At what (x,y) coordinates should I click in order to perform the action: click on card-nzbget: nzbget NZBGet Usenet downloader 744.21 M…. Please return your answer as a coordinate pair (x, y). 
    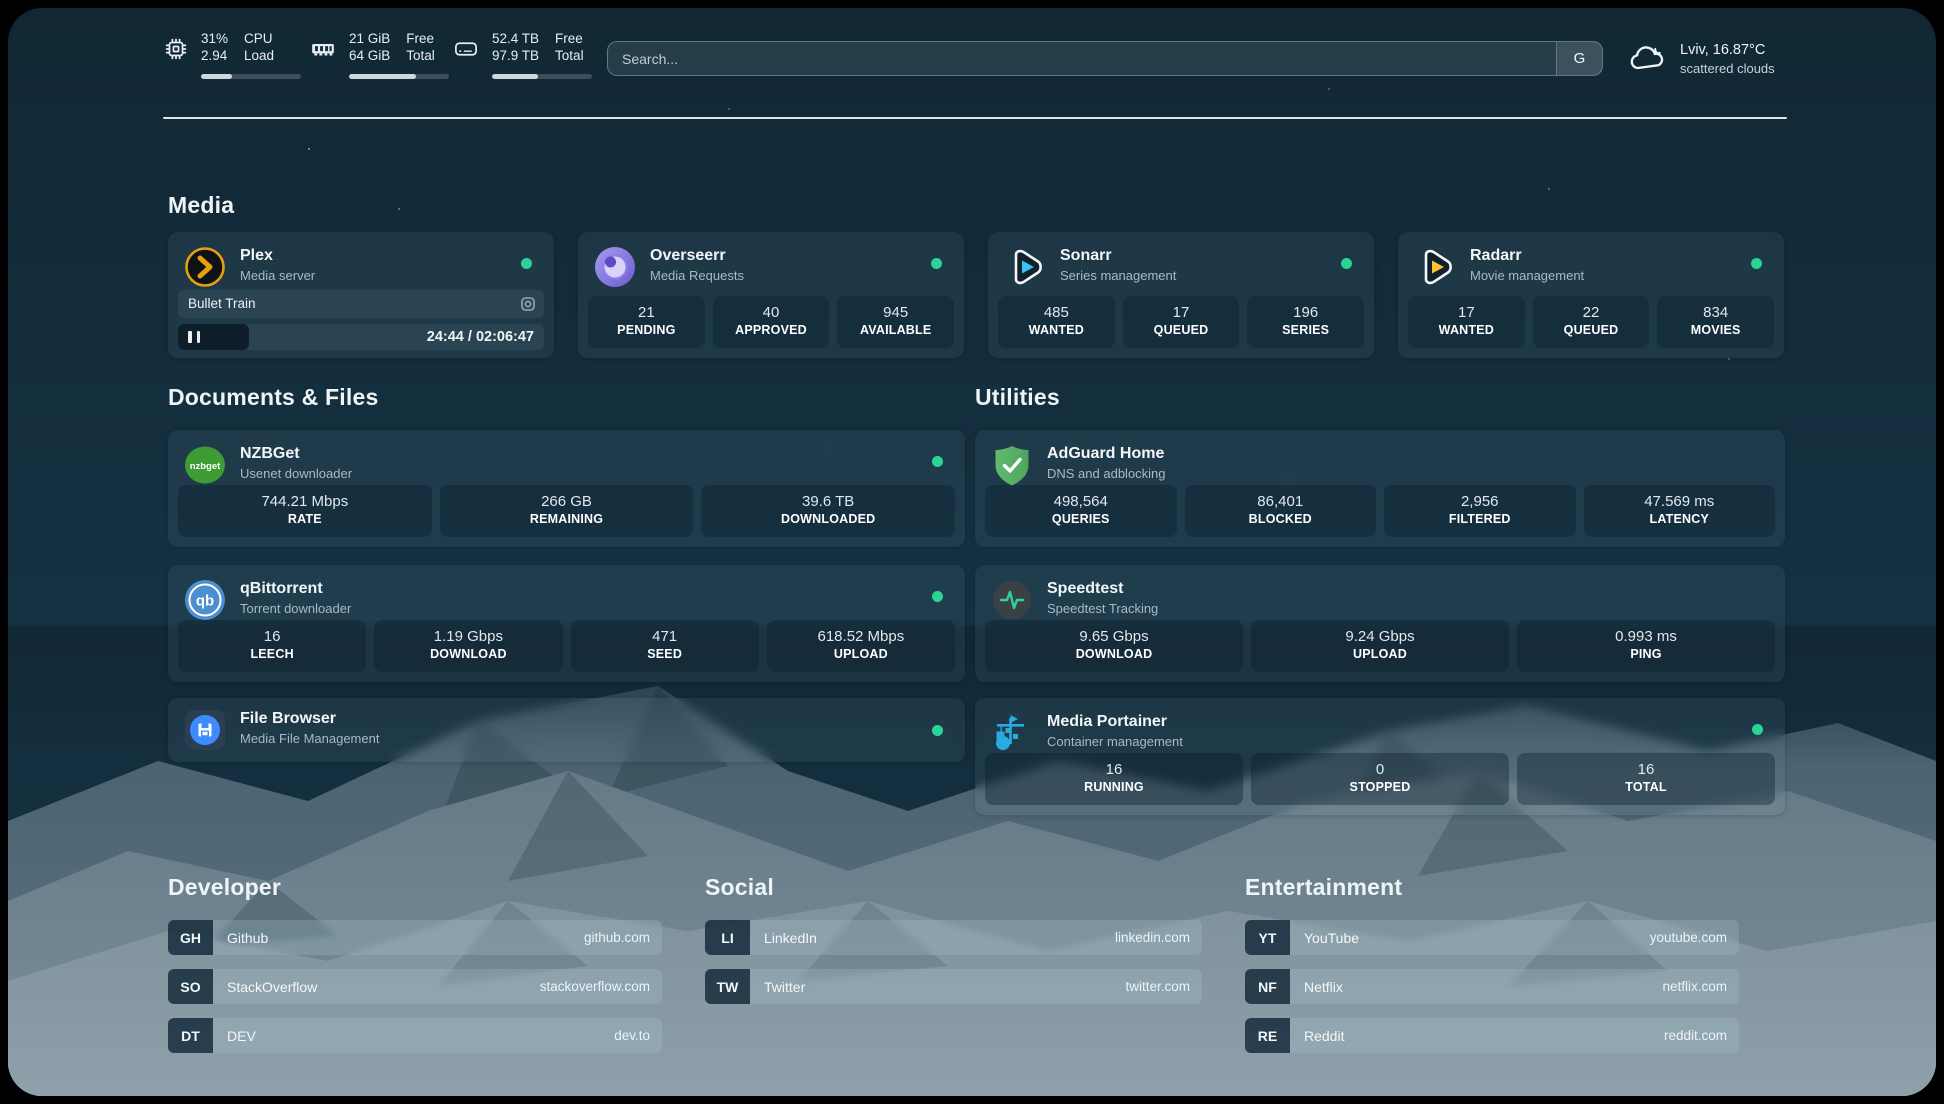
    Looking at the image, I should click on (566, 488).